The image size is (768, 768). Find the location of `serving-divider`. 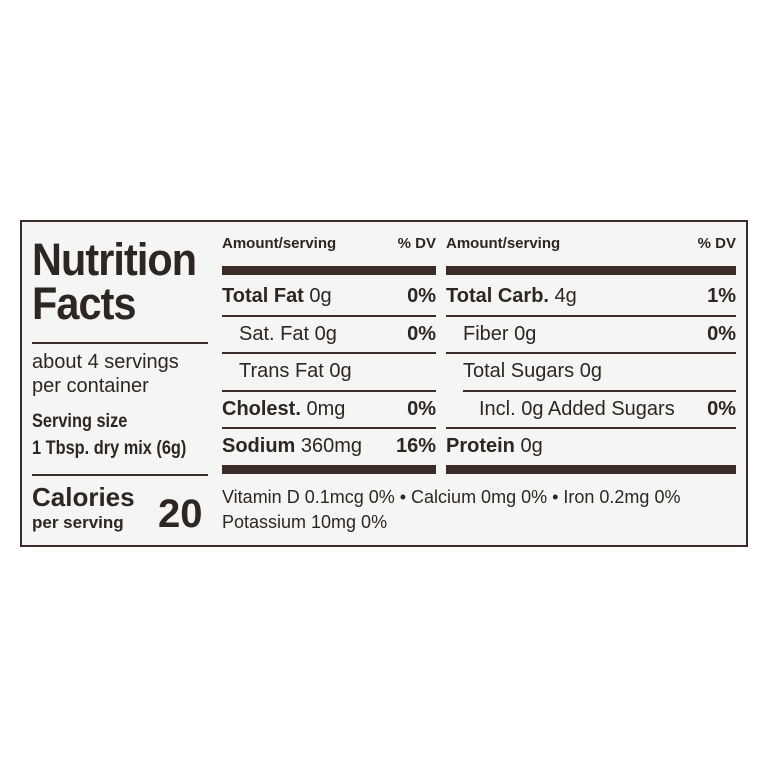

serving-divider is located at coordinates (120, 475).